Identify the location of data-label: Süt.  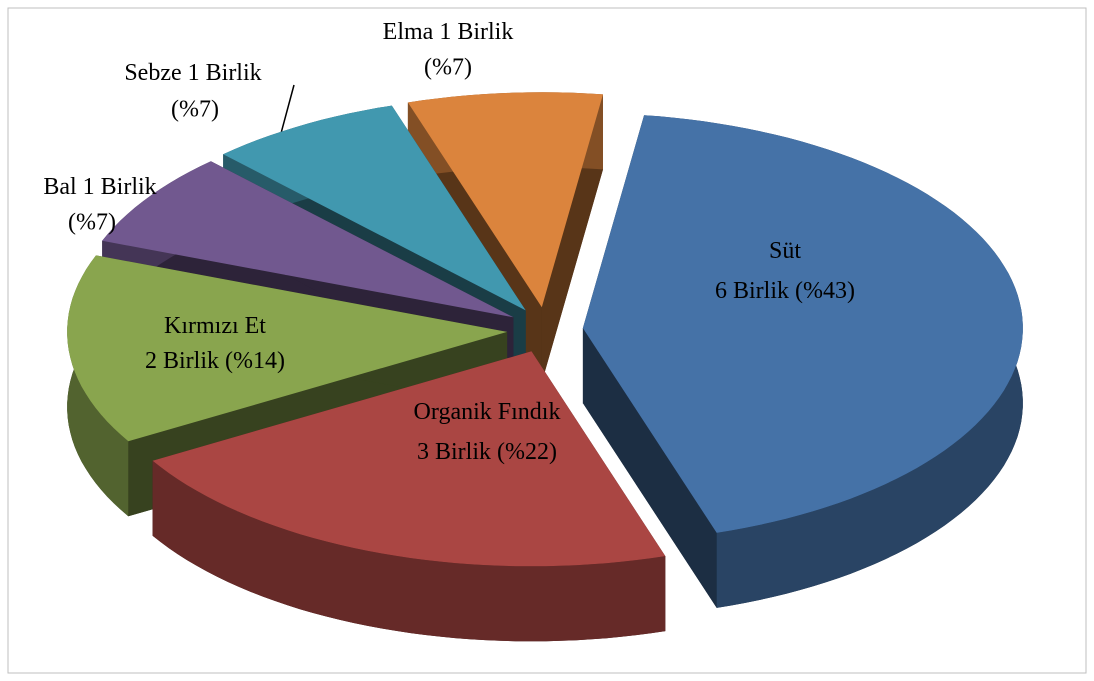
(785, 251).